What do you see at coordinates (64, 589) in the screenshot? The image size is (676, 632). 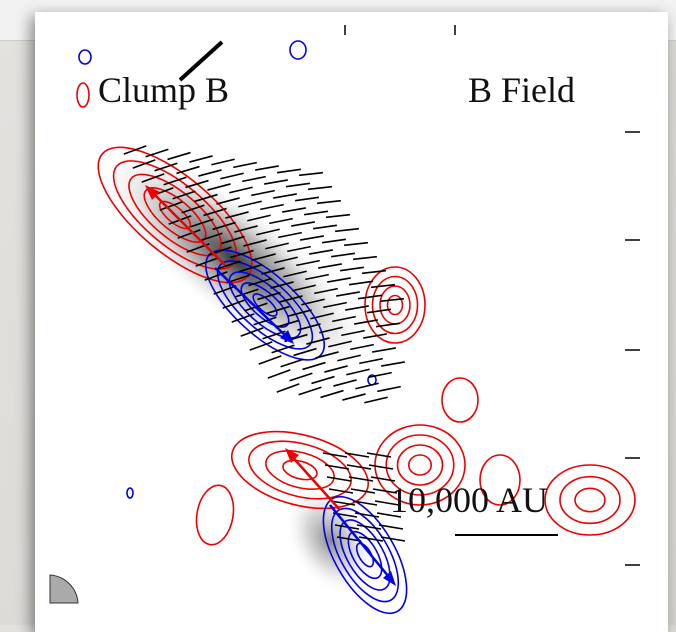 I see `beam` at bounding box center [64, 589].